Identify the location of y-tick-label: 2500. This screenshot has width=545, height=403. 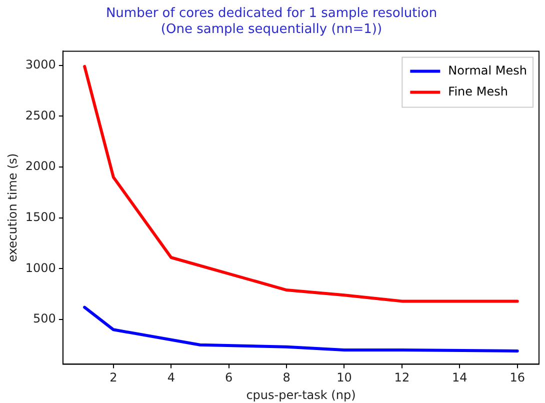
(40, 115).